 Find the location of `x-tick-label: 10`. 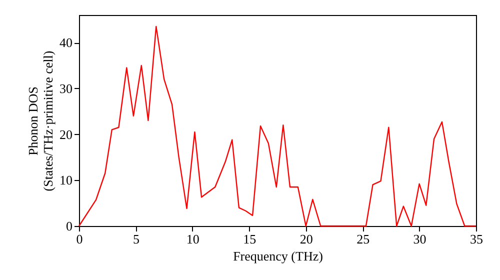

x-tick-label: 10 is located at coordinates (193, 239).